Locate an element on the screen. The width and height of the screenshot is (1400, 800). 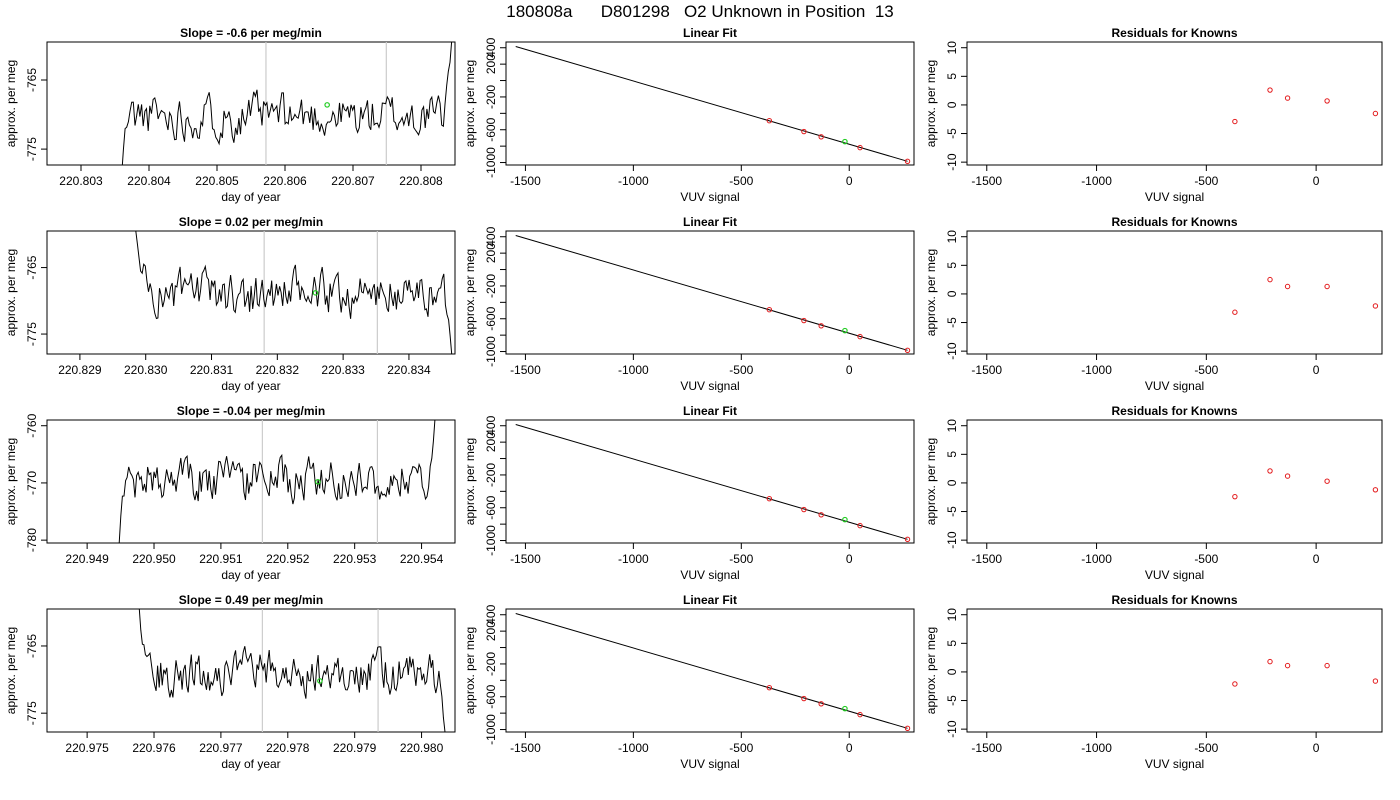
y-tick-label: -775 is located at coordinates (32, 713).